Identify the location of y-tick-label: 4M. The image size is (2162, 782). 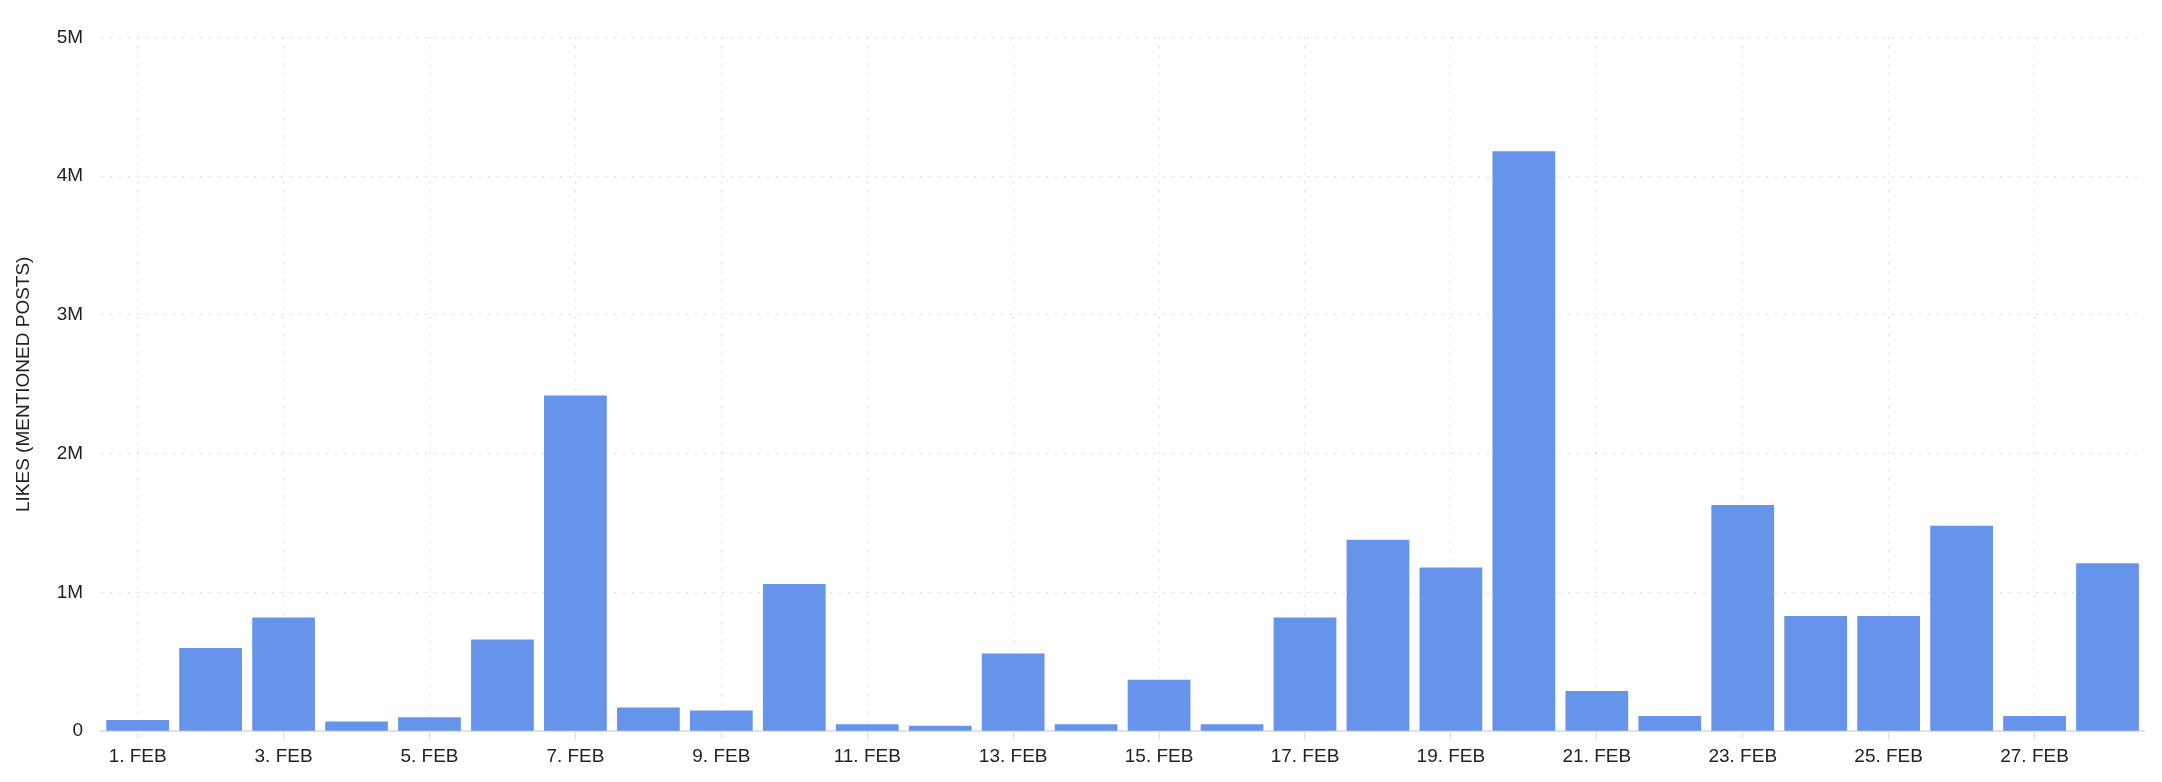
(70, 175).